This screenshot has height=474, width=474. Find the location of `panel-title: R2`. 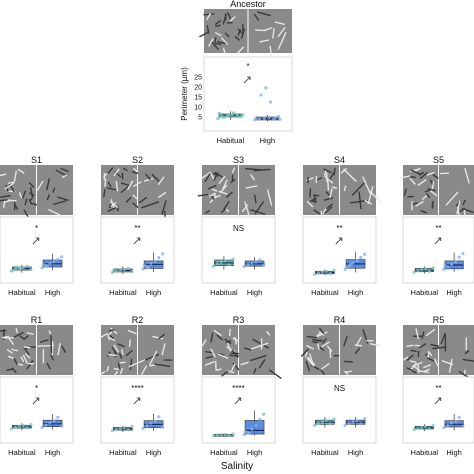

panel-title: R2 is located at coordinates (138, 320).